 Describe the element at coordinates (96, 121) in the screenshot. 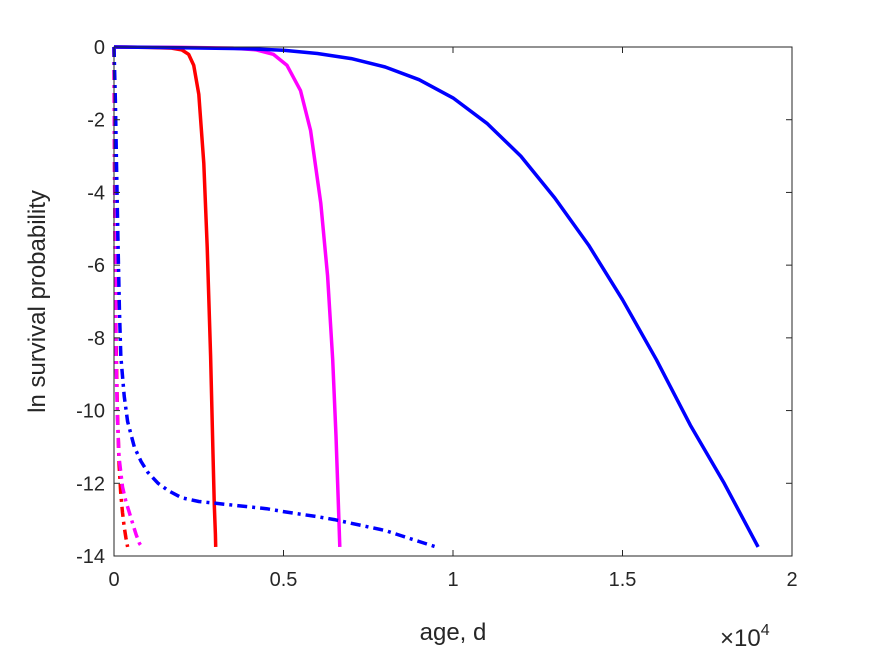

I see `y-tick-label: -2` at that location.